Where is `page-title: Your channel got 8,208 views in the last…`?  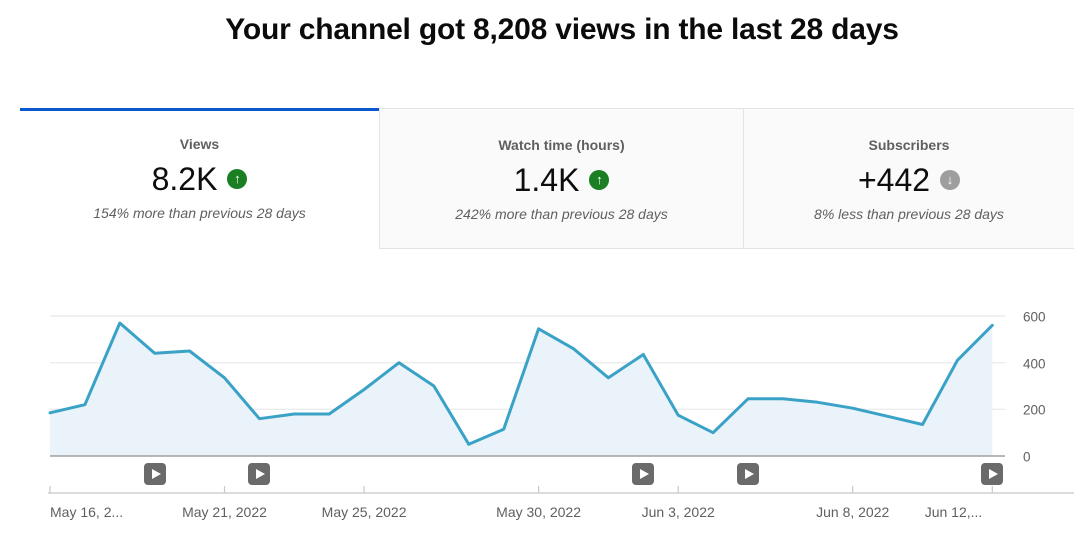 page-title: Your channel got 8,208 views in the last… is located at coordinates (562, 29).